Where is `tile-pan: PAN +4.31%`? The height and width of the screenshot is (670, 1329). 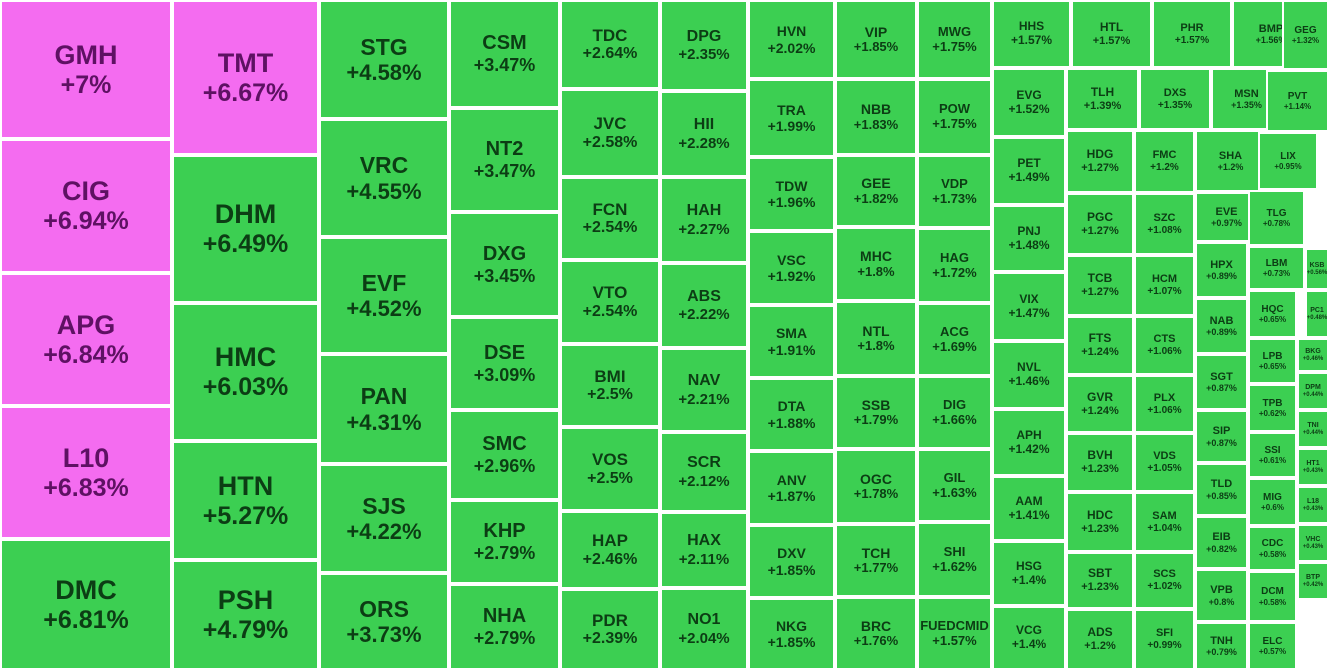 tile-pan: PAN +4.31% is located at coordinates (384, 409).